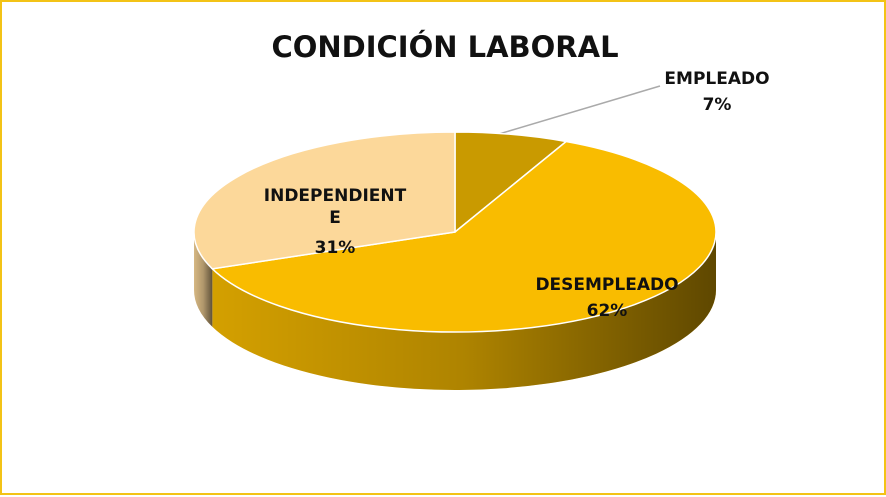  What do you see at coordinates (335, 207) in the screenshot?
I see `data-label-name: INDEPENDIENTE` at bounding box center [335, 207].